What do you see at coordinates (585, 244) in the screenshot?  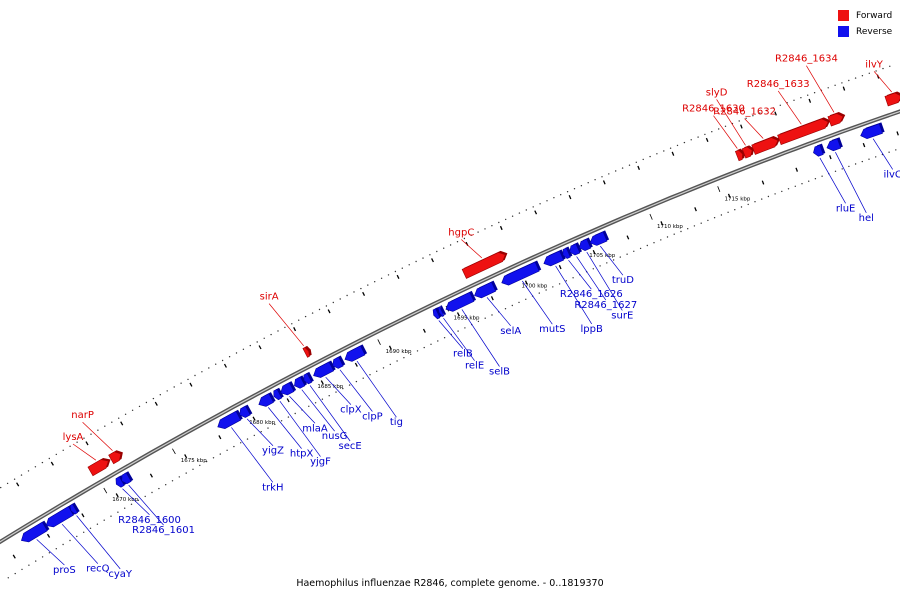 I see `gene-surE` at bounding box center [585, 244].